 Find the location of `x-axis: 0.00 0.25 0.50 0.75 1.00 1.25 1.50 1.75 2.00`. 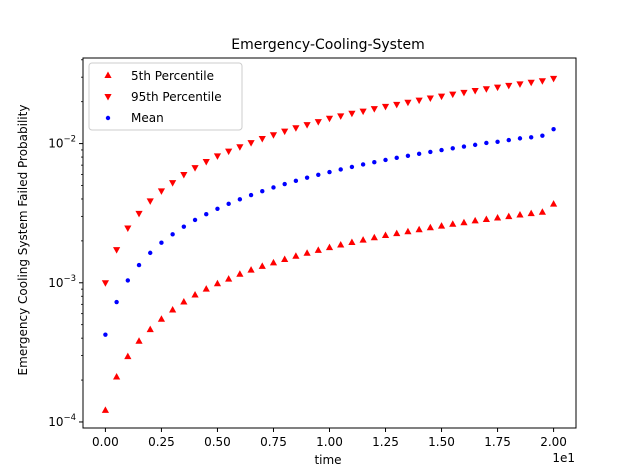

x-axis: 0.00 0.25 0.50 0.75 1.00 1.25 1.50 1.75 2.00 is located at coordinates (329, 438).